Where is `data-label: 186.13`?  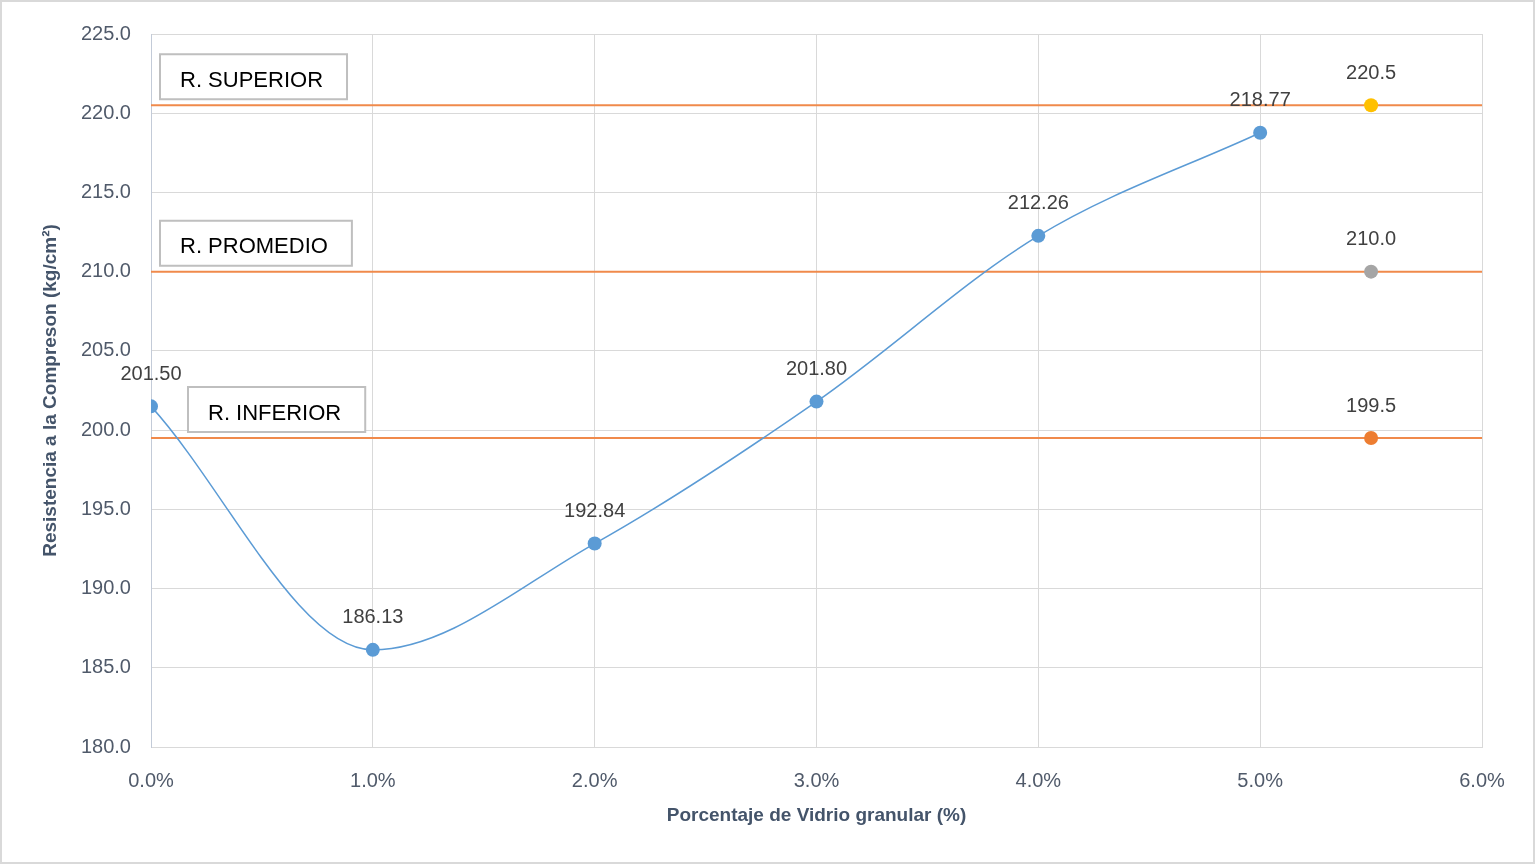 data-label: 186.13 is located at coordinates (373, 616).